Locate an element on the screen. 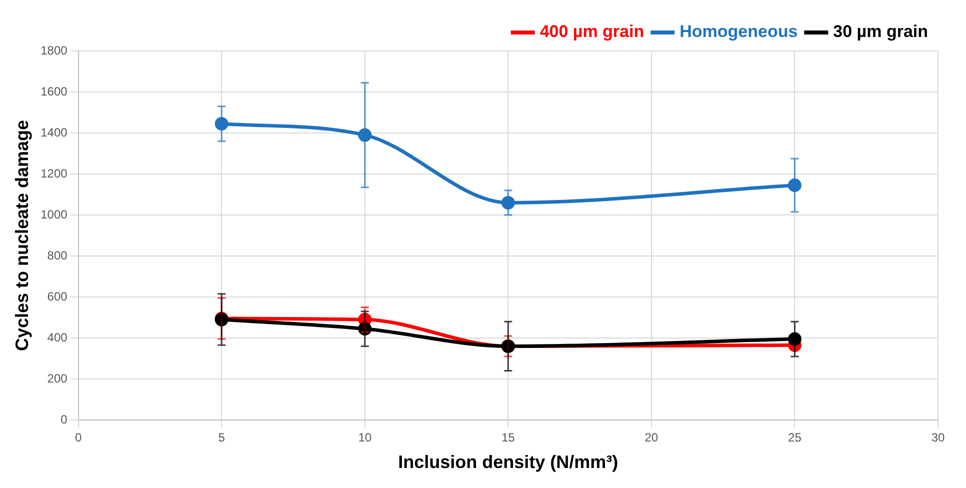 The height and width of the screenshot is (488, 966). y-tick-label: 1200 is located at coordinates (54, 173).